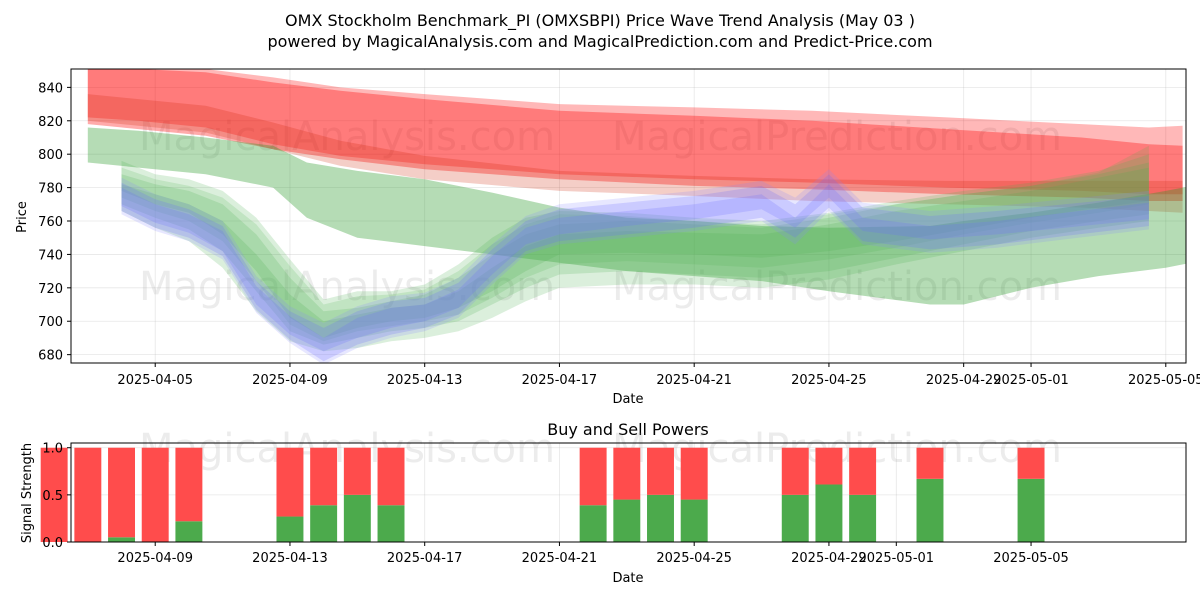 The width and height of the screenshot is (1200, 600). I want to click on bottom-x-tick-label-2: 2025-04-17, so click(425, 558).